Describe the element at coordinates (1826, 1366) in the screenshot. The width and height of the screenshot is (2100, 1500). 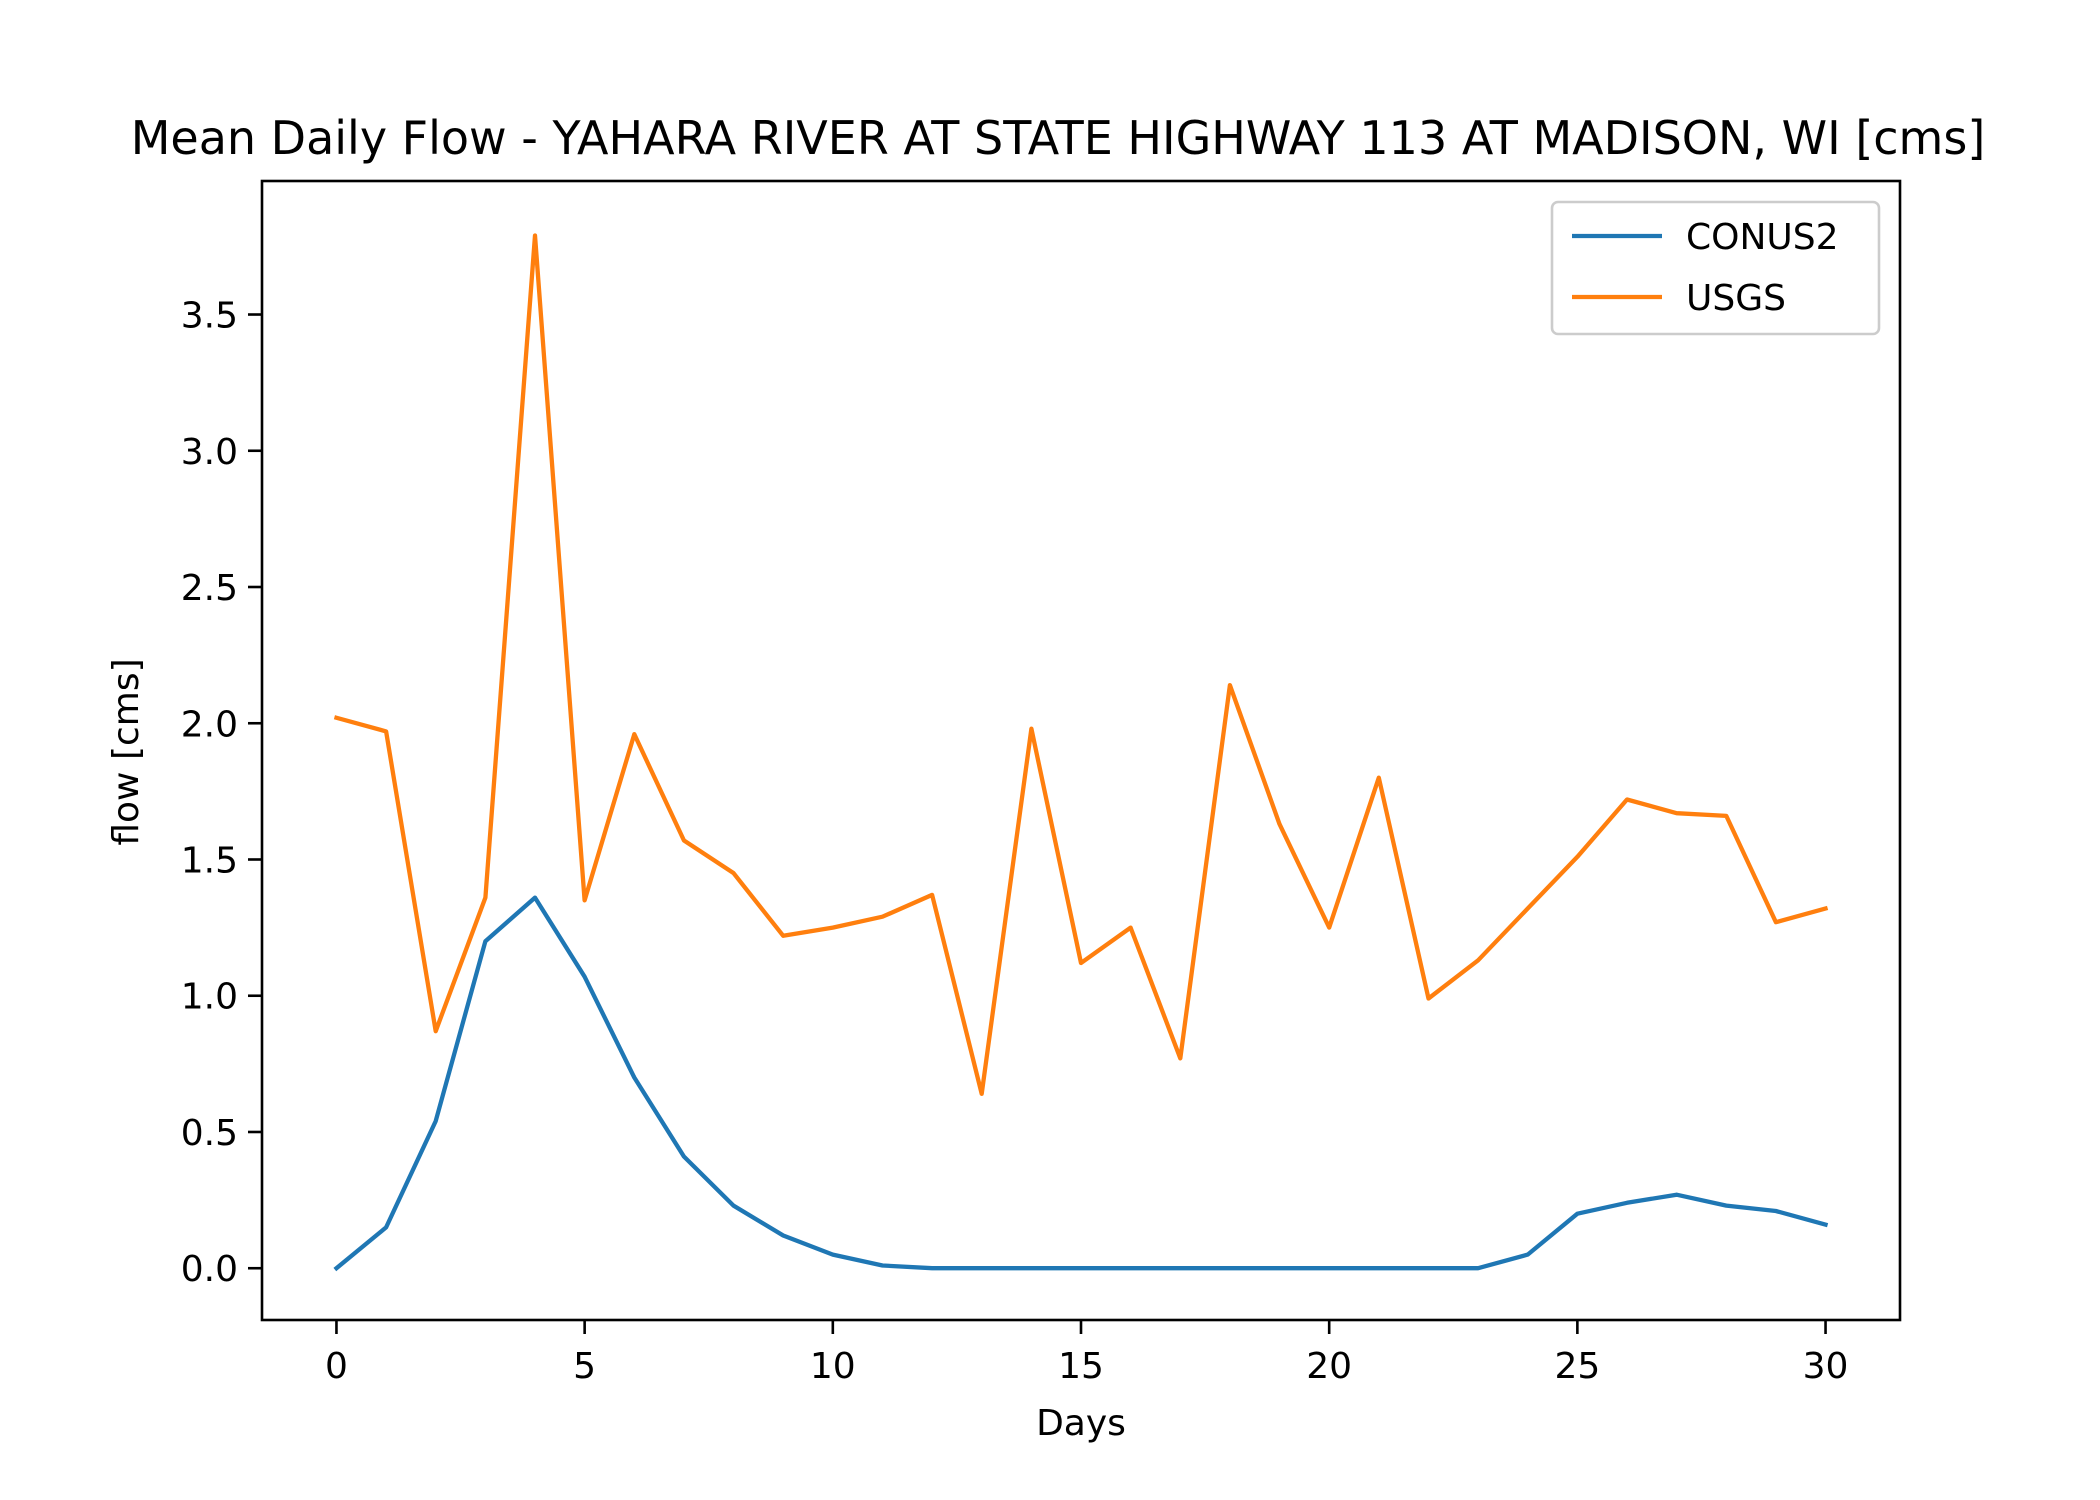
I see `x-tick-label: 30` at that location.